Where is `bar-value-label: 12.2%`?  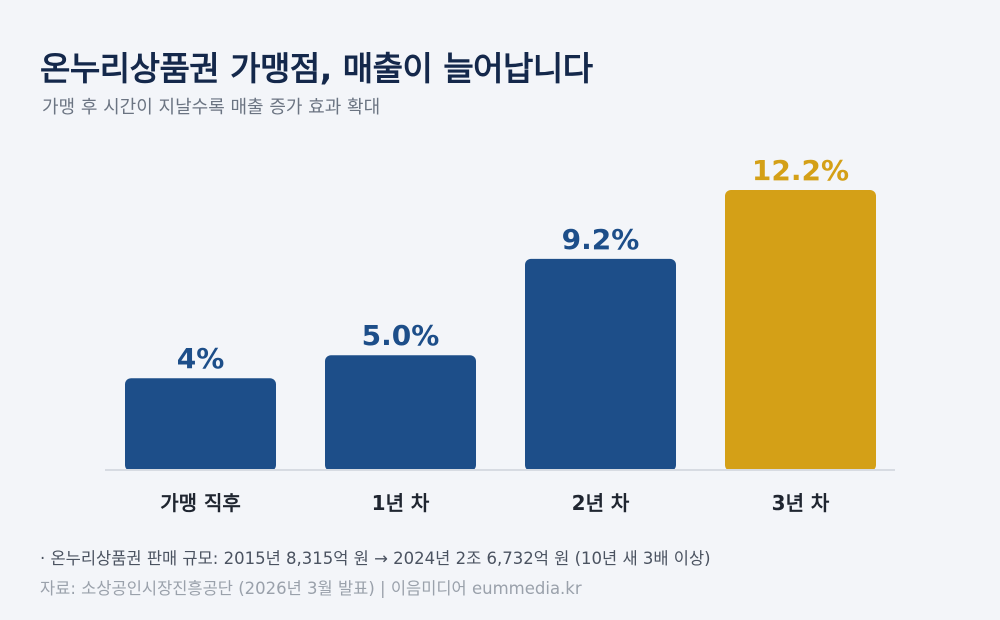
bar-value-label: 12.2% is located at coordinates (800, 170).